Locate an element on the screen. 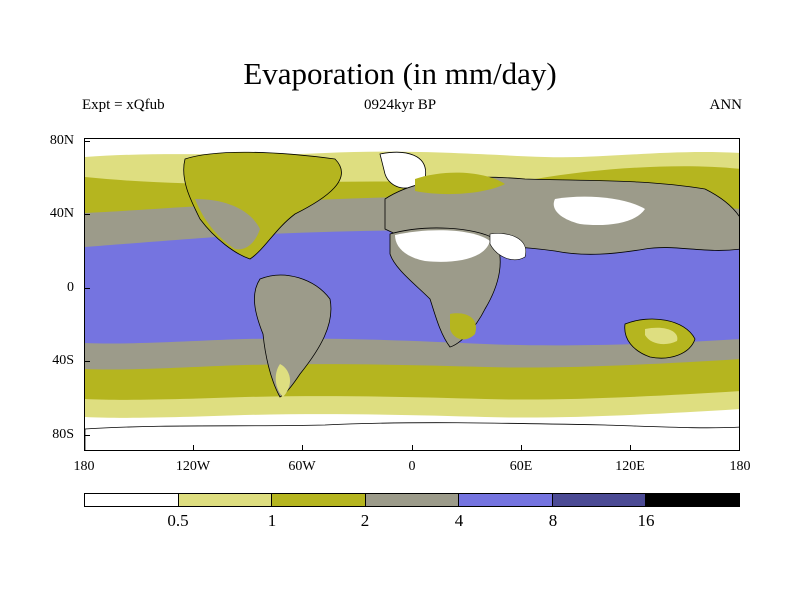  lat-label-40s: 40S is located at coordinates (63, 360).